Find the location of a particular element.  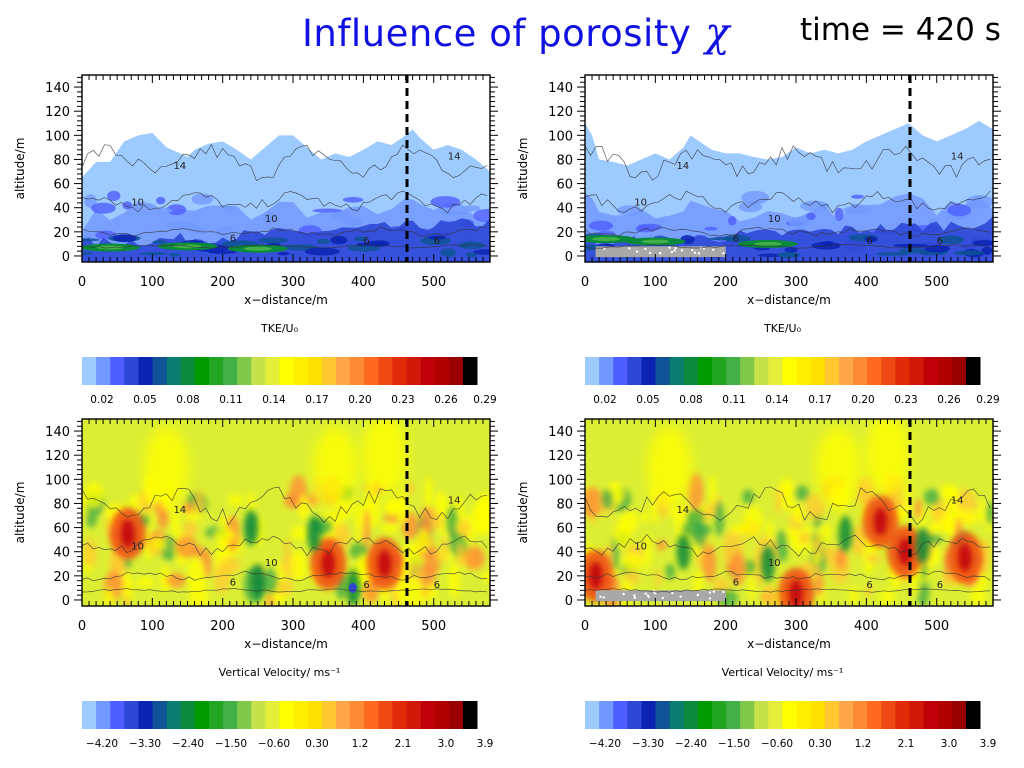

y-tick-label: 20 is located at coordinates (564, 233).